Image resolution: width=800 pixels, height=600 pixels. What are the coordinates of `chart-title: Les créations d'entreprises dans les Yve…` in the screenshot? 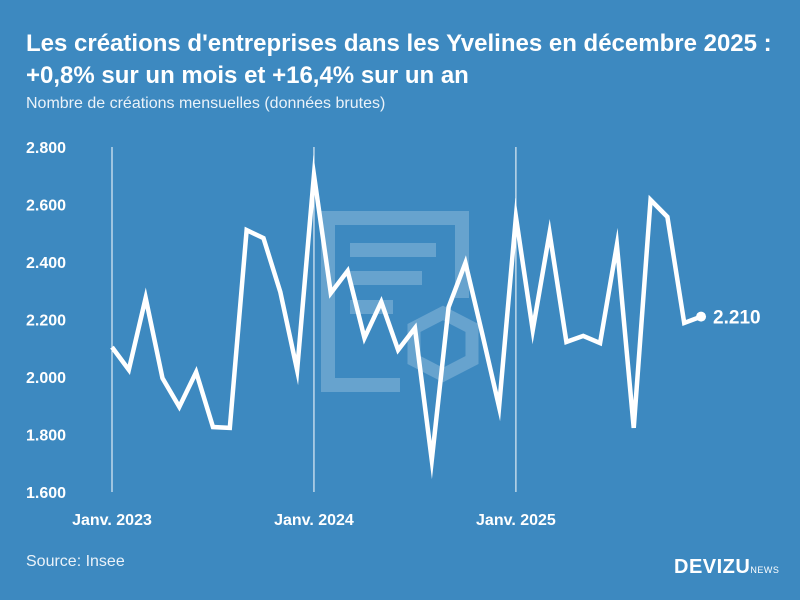 It's located at (399, 59).